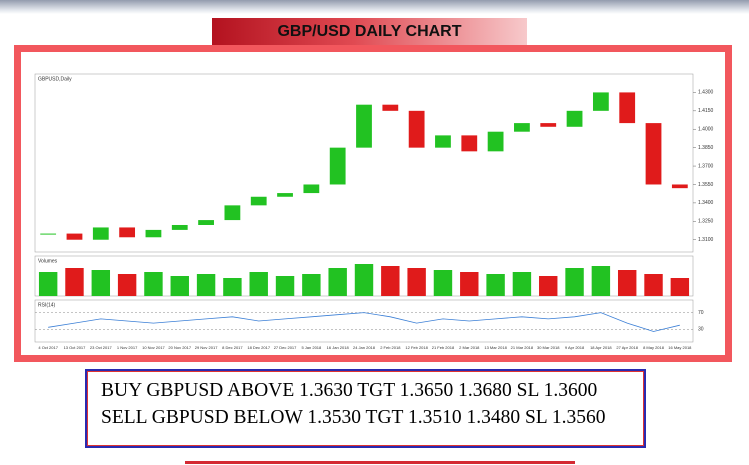 This screenshot has width=749, height=465. I want to click on x-tick-label: 2 Mar 2018, so click(469, 347).